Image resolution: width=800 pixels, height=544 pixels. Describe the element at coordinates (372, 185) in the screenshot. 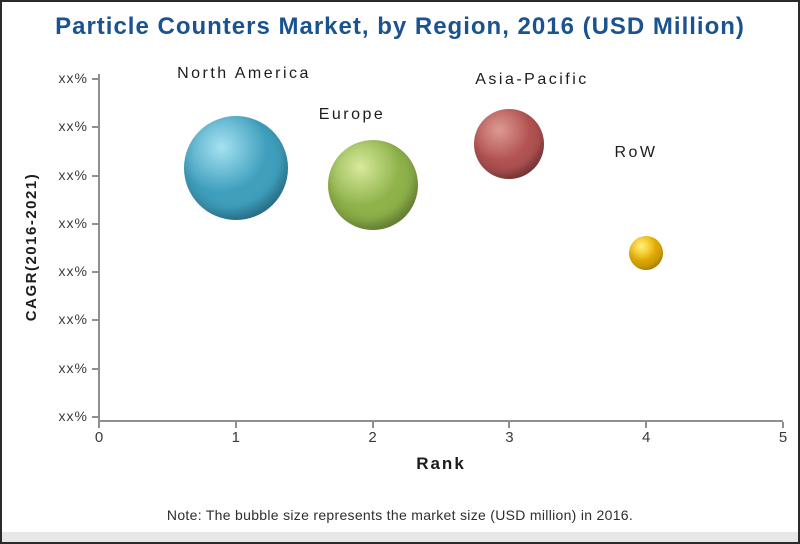

I see `bubble-europe` at that location.